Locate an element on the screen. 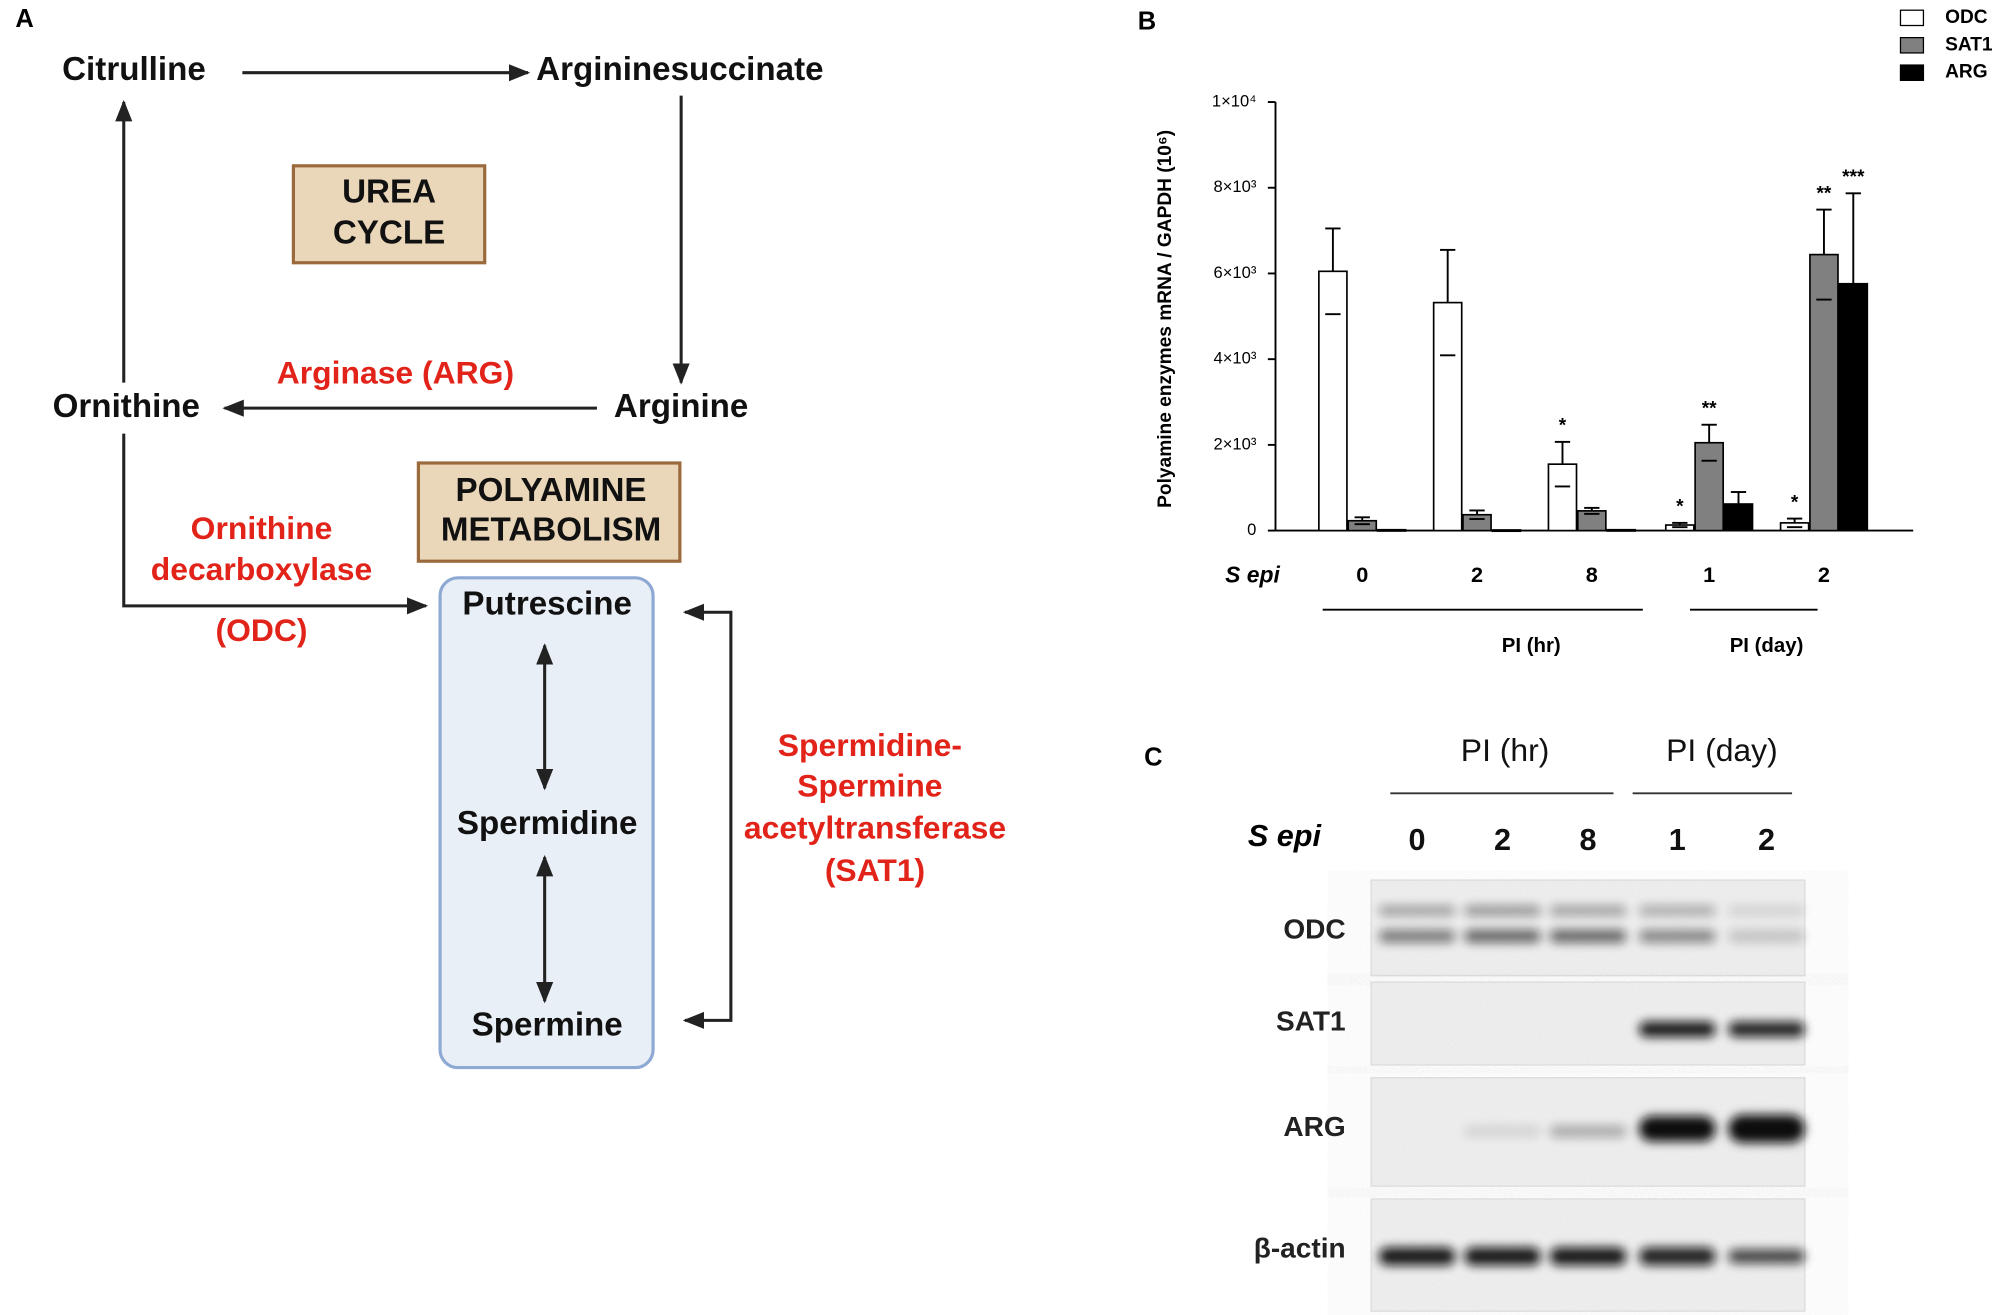 This screenshot has height=1315, width=2000. node-label: Ornithine is located at coordinates (126, 406).